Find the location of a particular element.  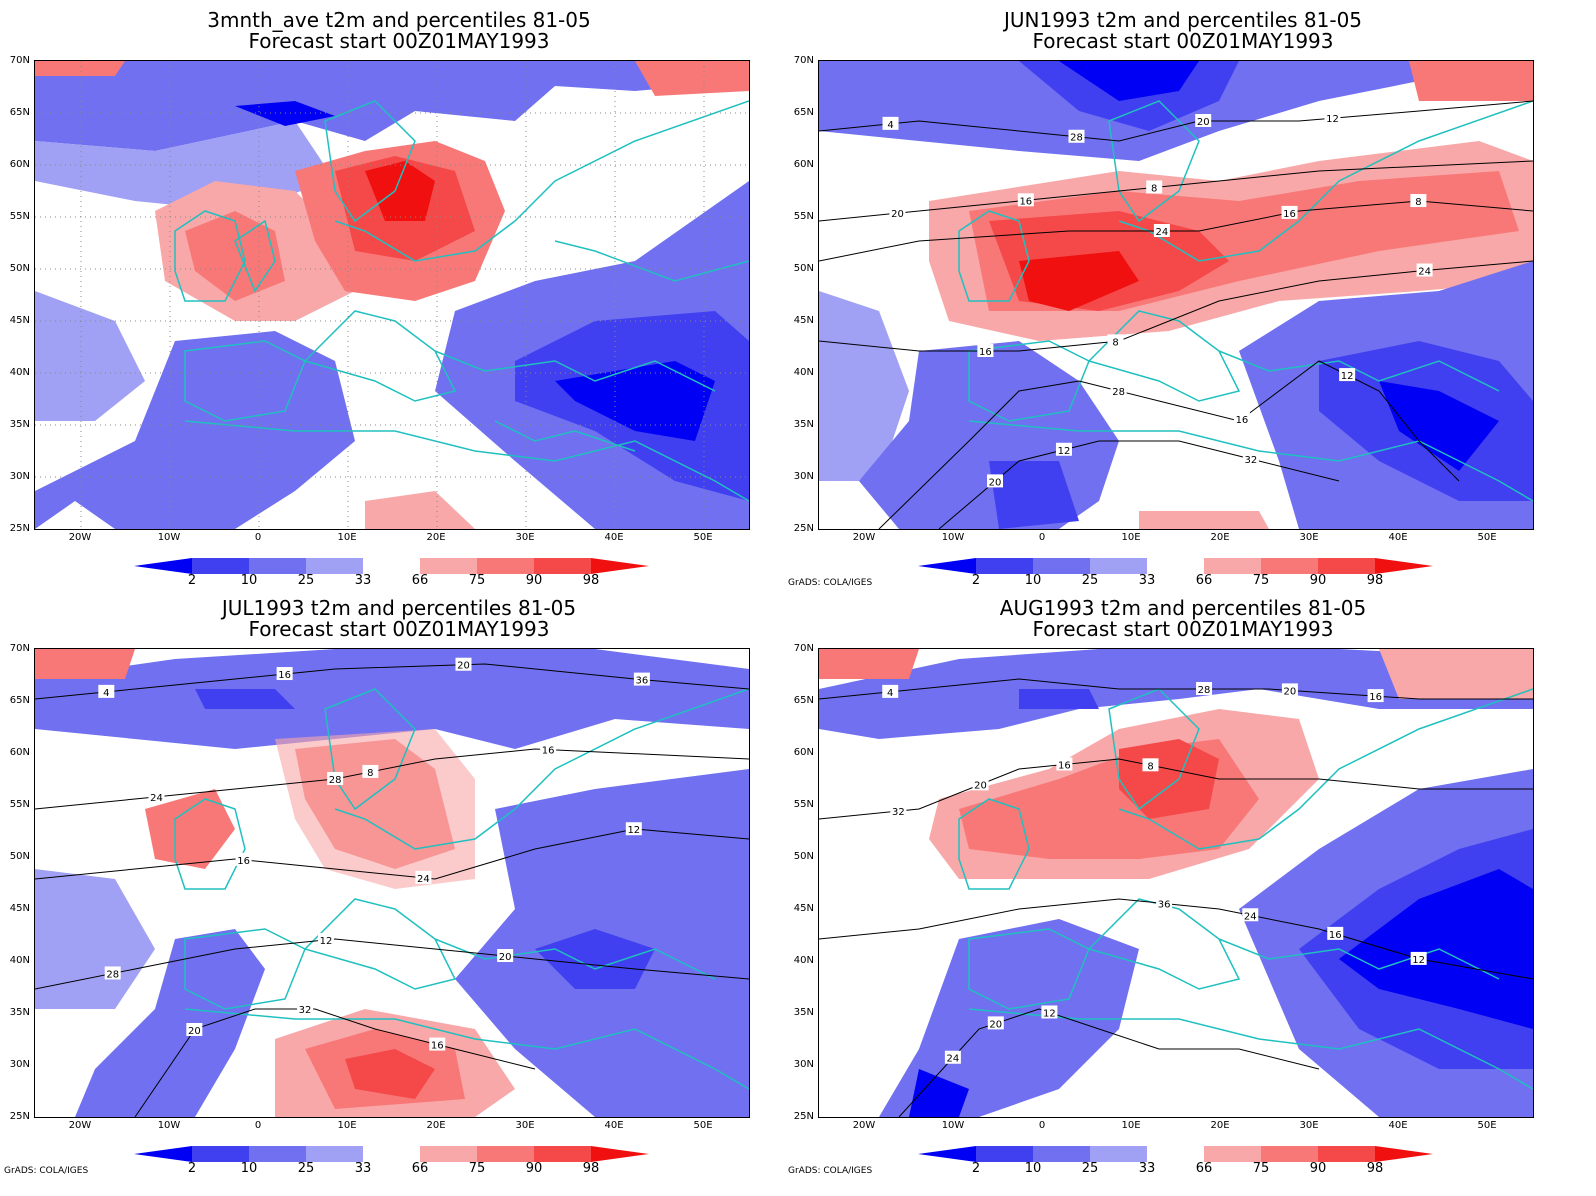

colorbar-label: 90 is located at coordinates (534, 1168).